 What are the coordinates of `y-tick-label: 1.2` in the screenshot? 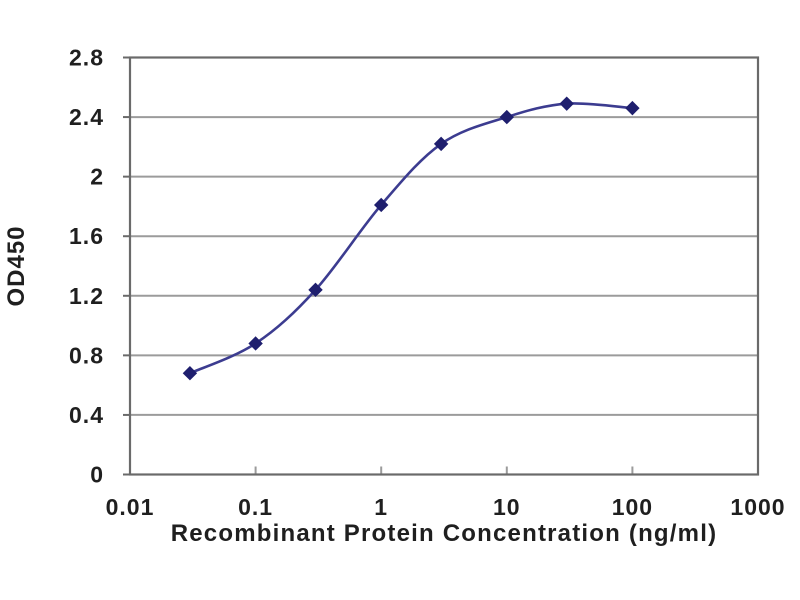 It's located at (86, 296).